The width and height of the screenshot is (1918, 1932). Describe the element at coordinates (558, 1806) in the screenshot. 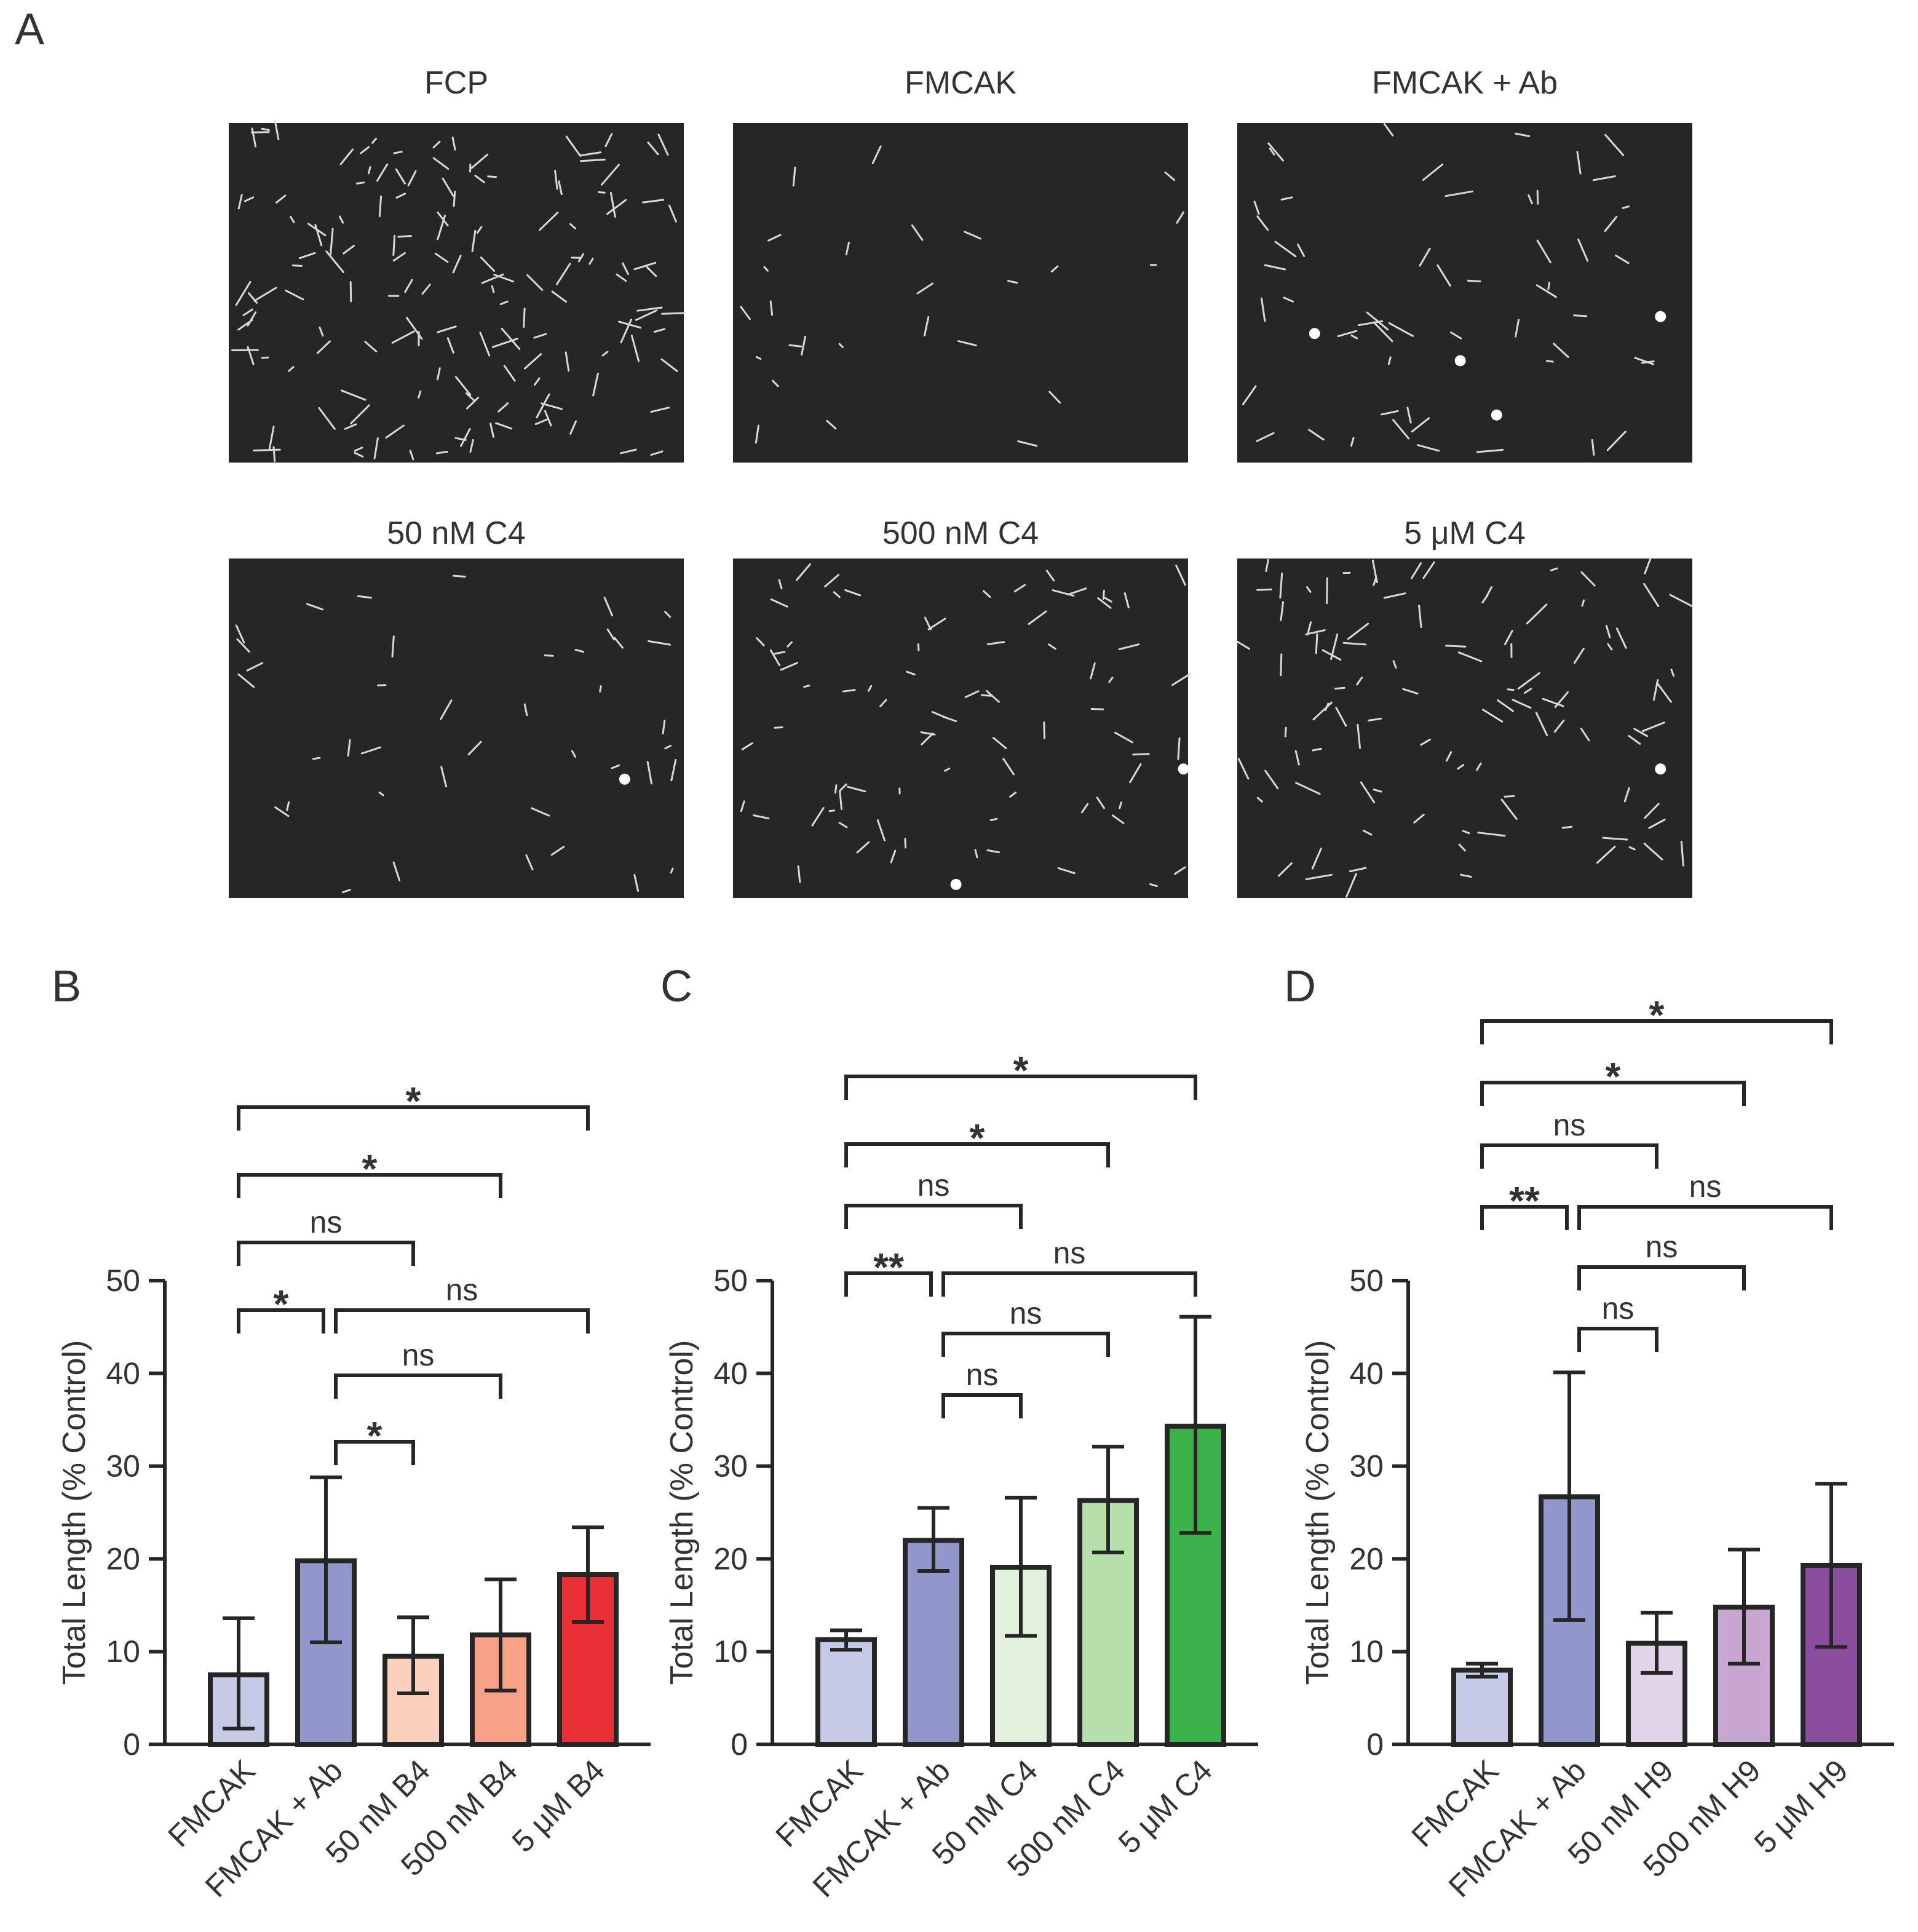

I see `x-category-label: 5 μM B4` at that location.